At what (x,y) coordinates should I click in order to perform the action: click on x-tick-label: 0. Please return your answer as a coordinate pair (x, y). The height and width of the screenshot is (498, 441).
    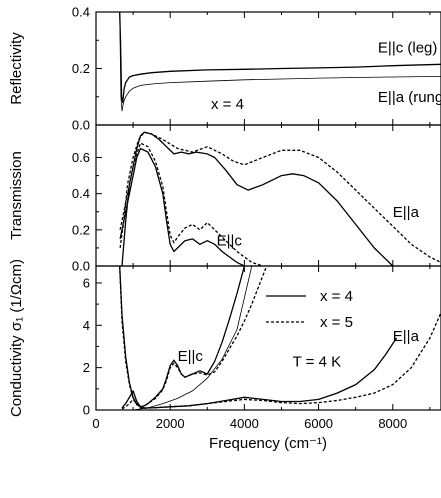
    Looking at the image, I should click on (95, 423).